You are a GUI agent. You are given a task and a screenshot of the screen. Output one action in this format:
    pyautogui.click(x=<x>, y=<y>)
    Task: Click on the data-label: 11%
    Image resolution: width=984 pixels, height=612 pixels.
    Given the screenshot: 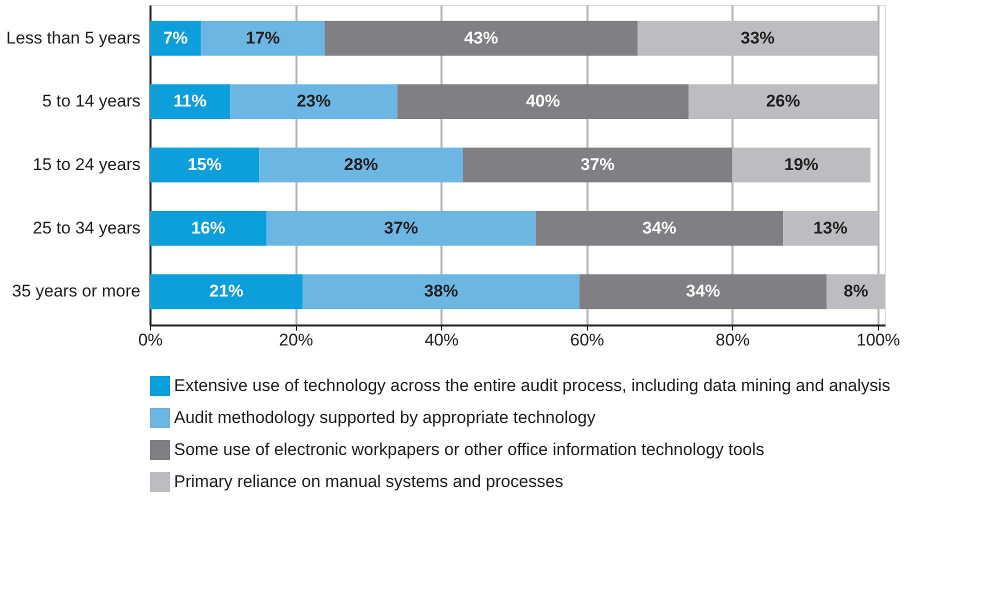 What is the action you would take?
    pyautogui.click(x=190, y=101)
    